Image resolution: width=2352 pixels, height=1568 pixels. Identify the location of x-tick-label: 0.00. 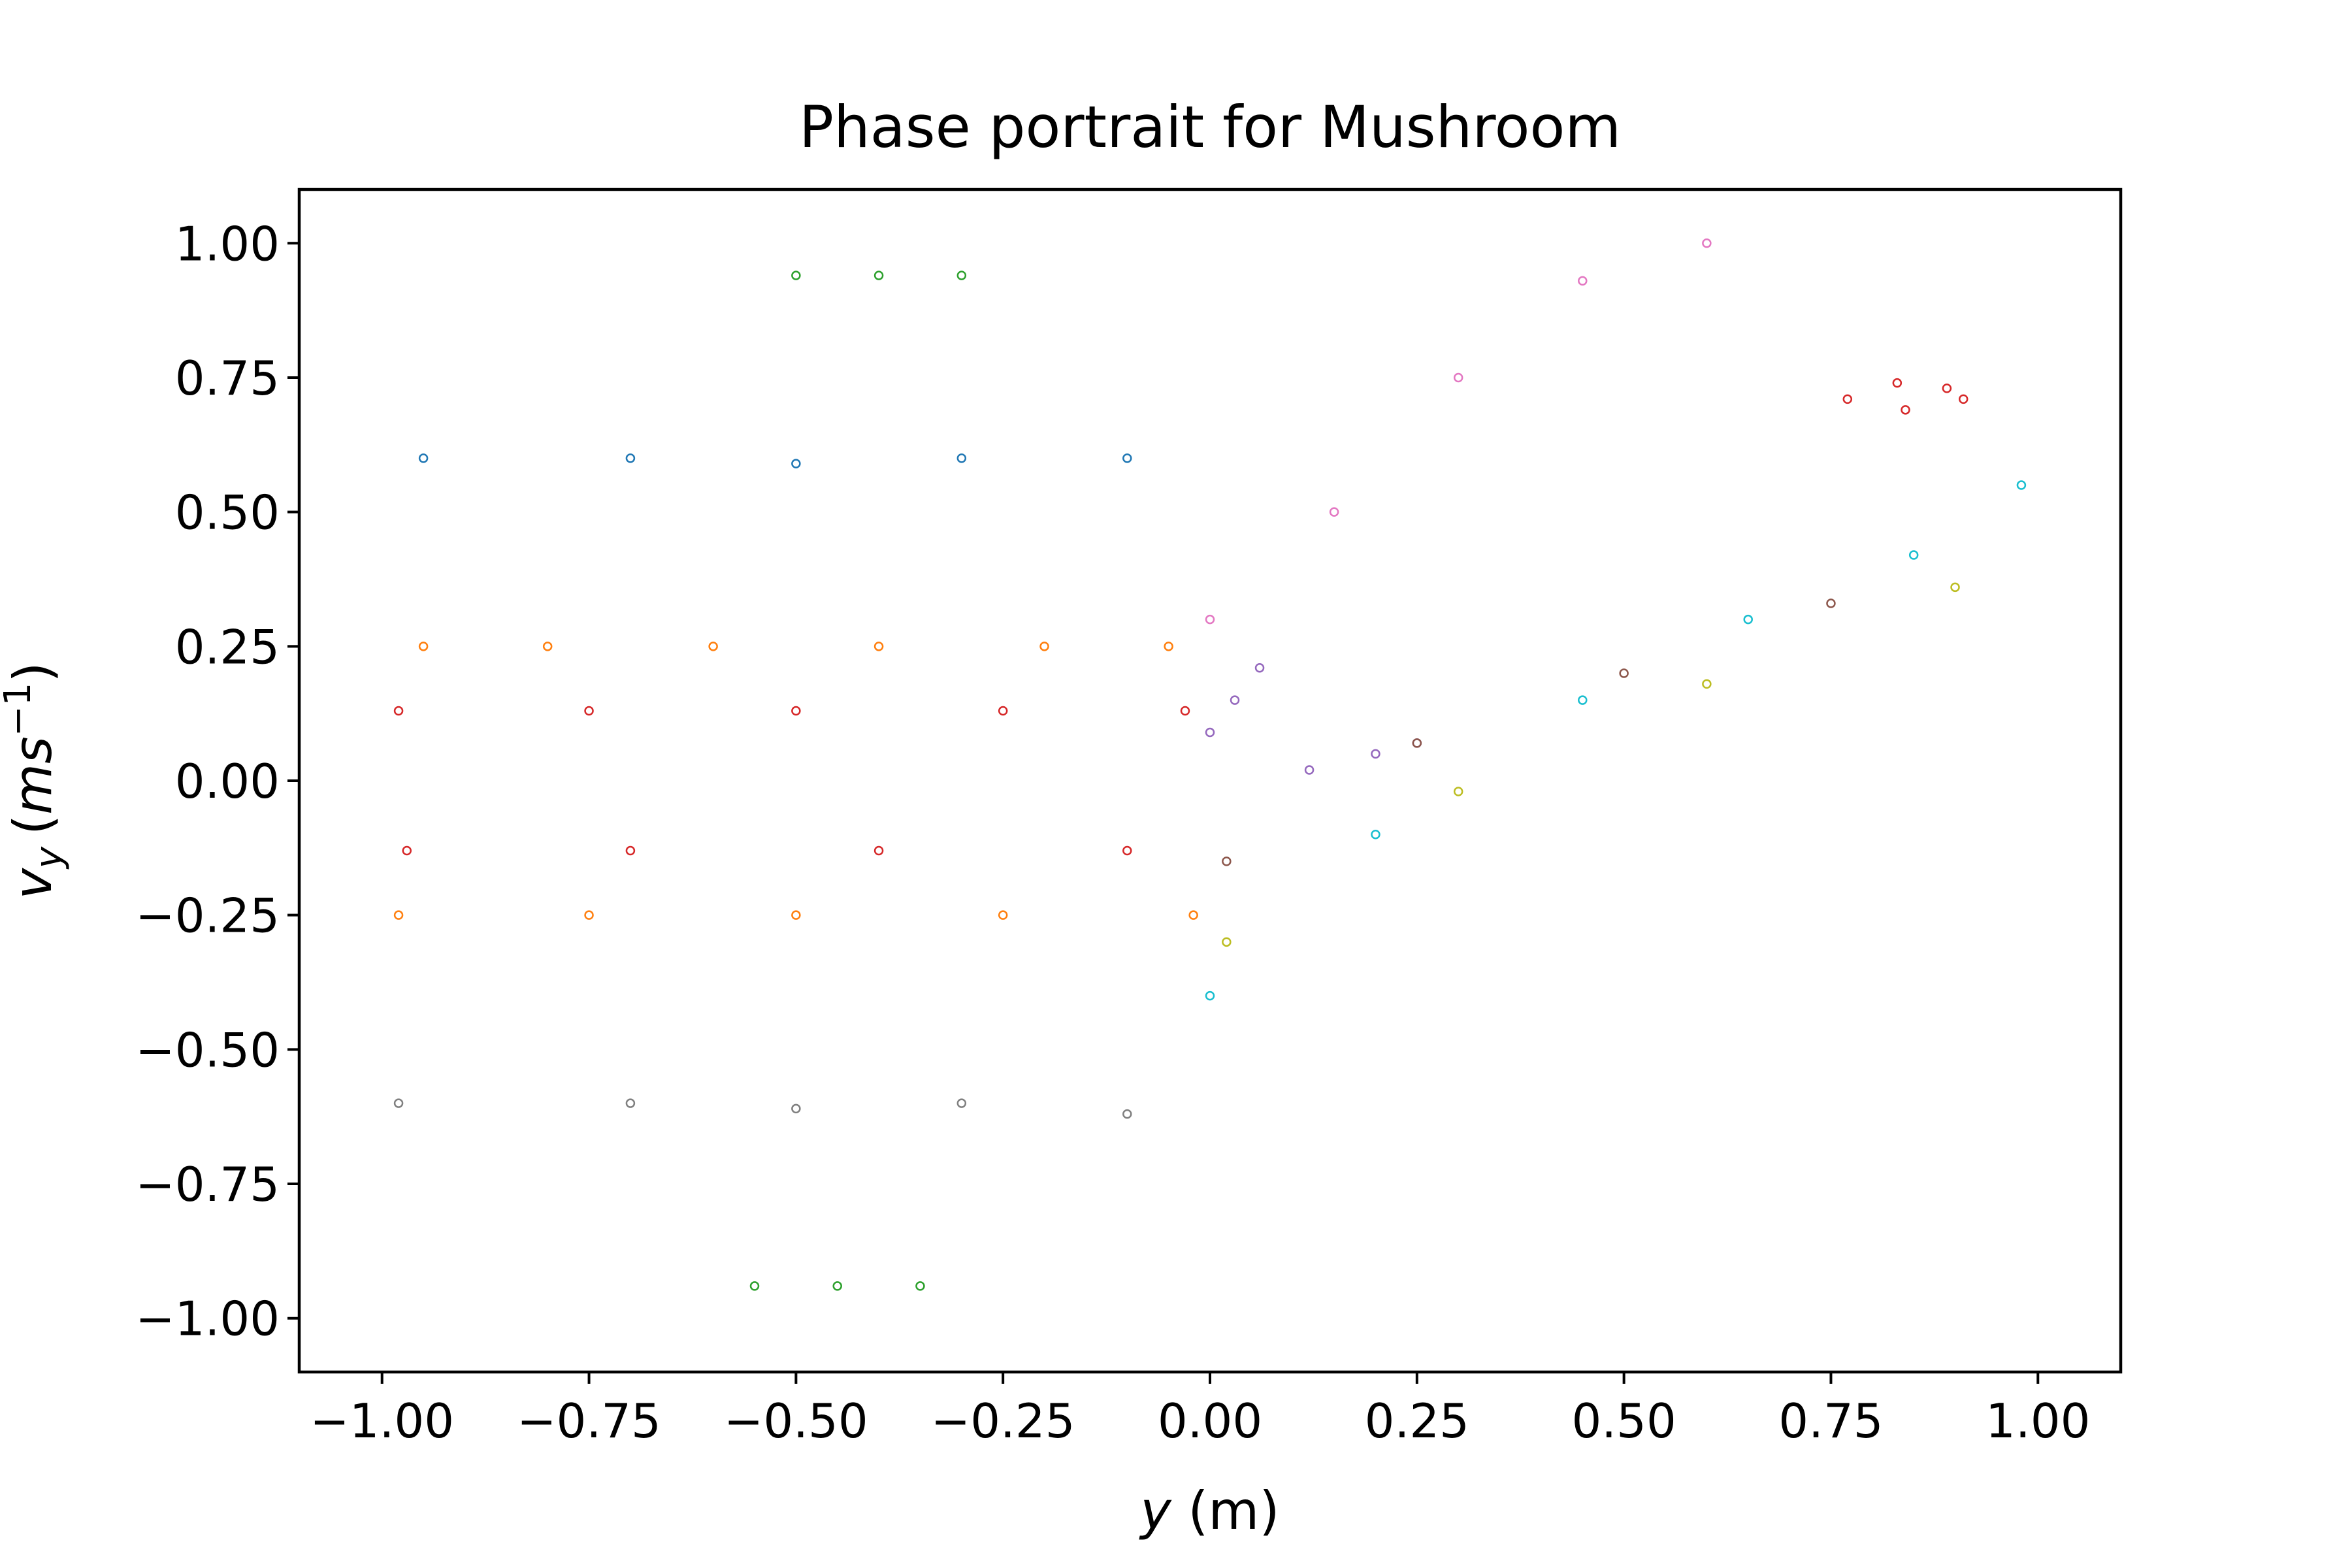
(1210, 1421).